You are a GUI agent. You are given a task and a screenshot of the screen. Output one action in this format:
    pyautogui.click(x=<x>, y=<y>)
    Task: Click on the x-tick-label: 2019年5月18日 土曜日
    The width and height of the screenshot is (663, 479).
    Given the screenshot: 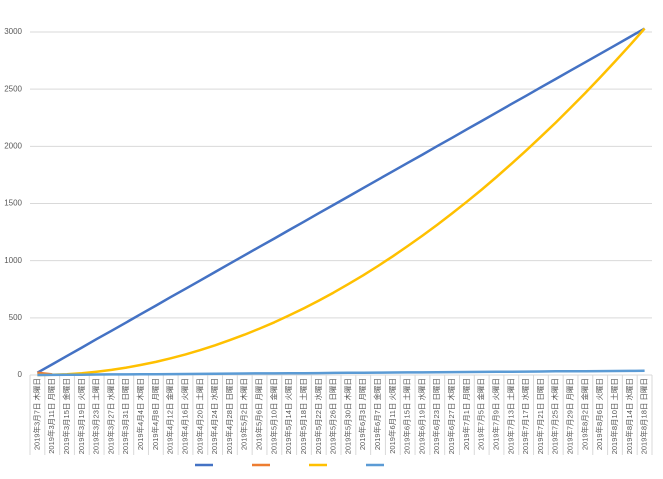 What is the action you would take?
    pyautogui.click(x=303, y=416)
    